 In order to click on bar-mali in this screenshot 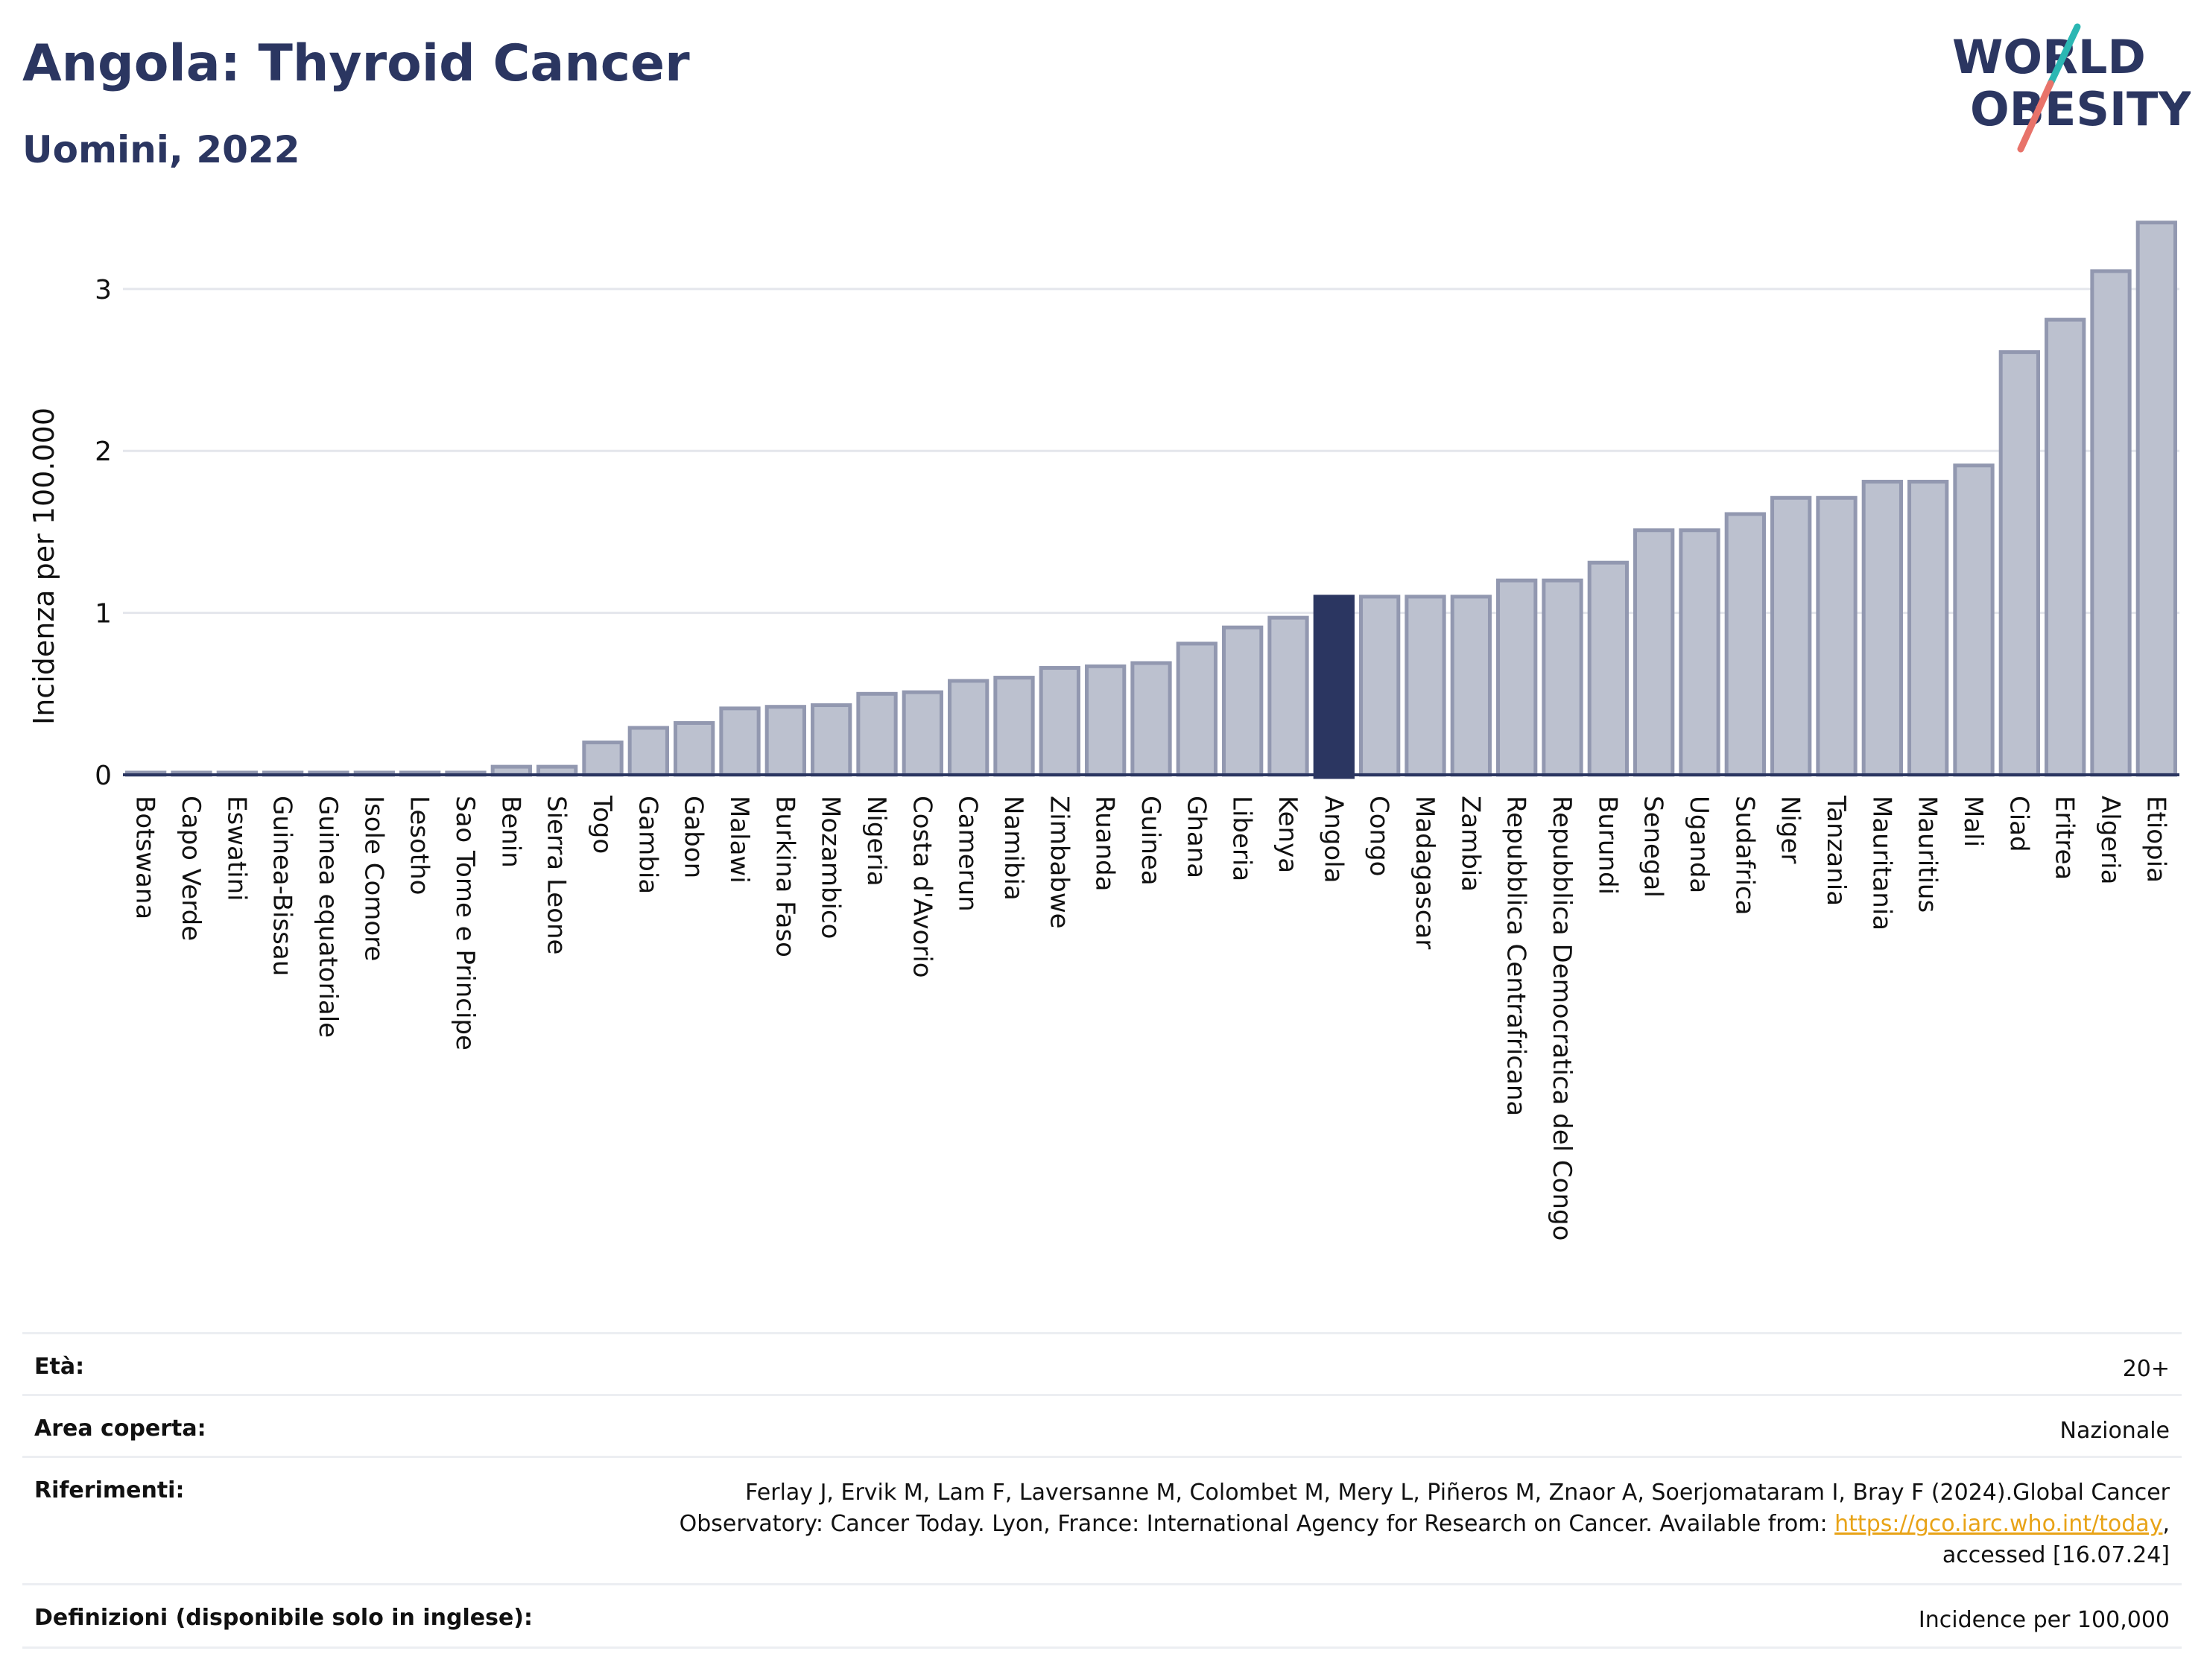, I will do `click(1974, 620)`.